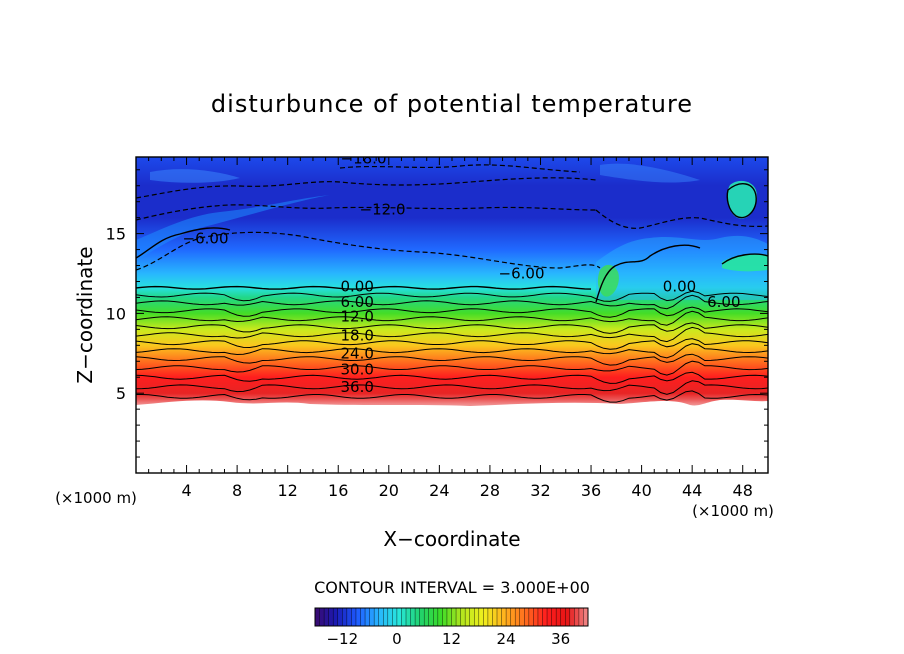 This screenshot has width=904, height=654. I want to click on x-tick-label: 36, so click(591, 490).